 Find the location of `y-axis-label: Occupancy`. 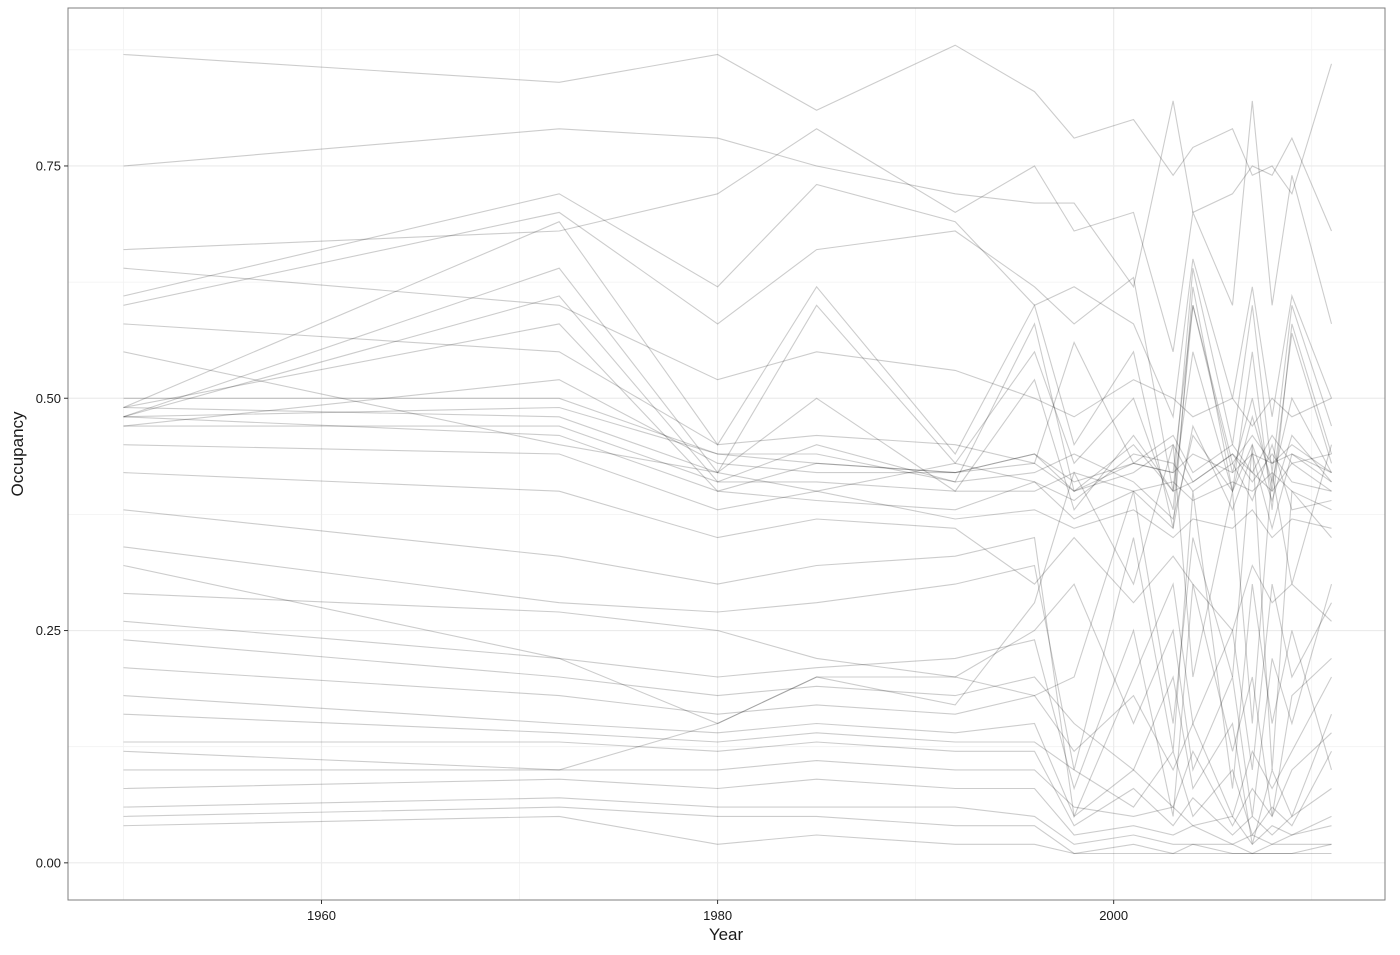

y-axis-label: Occupancy is located at coordinates (17, 454).